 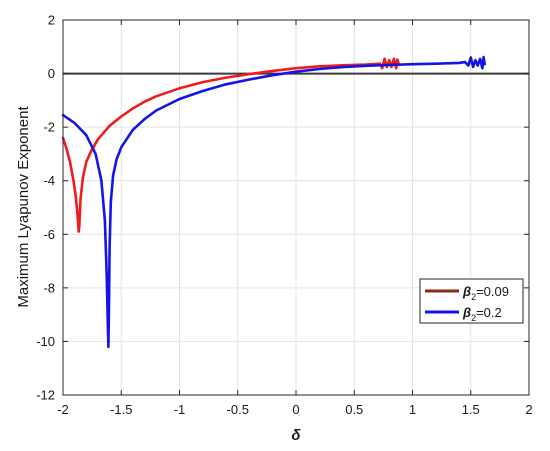 I want to click on x-axis-label: δ, so click(x=296, y=435).